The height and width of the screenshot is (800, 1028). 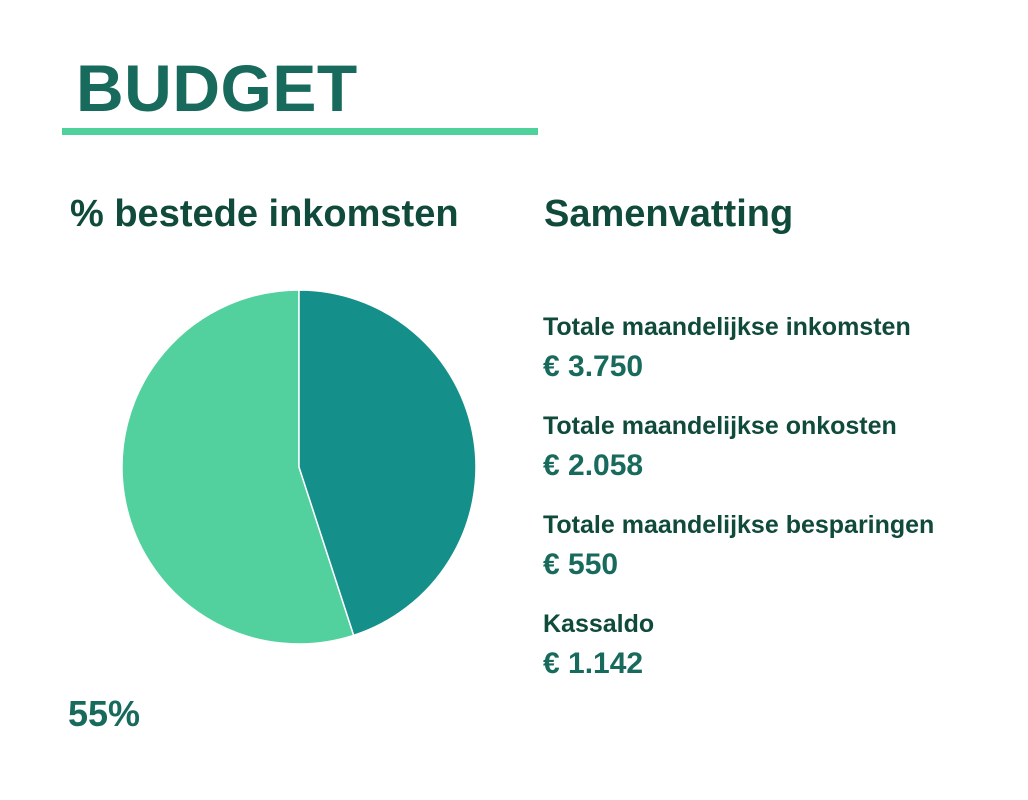 I want to click on summary-label: Kassaldo, so click(x=599, y=624).